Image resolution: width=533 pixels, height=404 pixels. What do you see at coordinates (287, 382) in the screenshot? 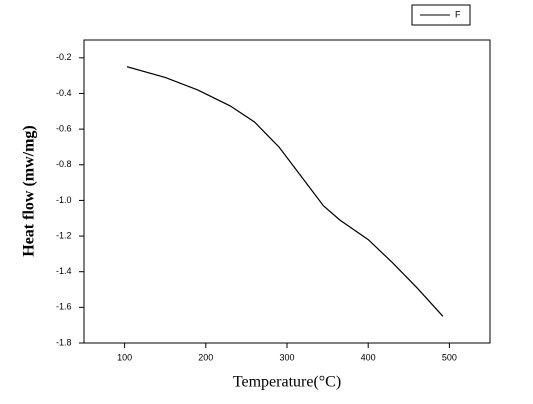
I see `x-axis-label: Temperature(°C)` at bounding box center [287, 382].